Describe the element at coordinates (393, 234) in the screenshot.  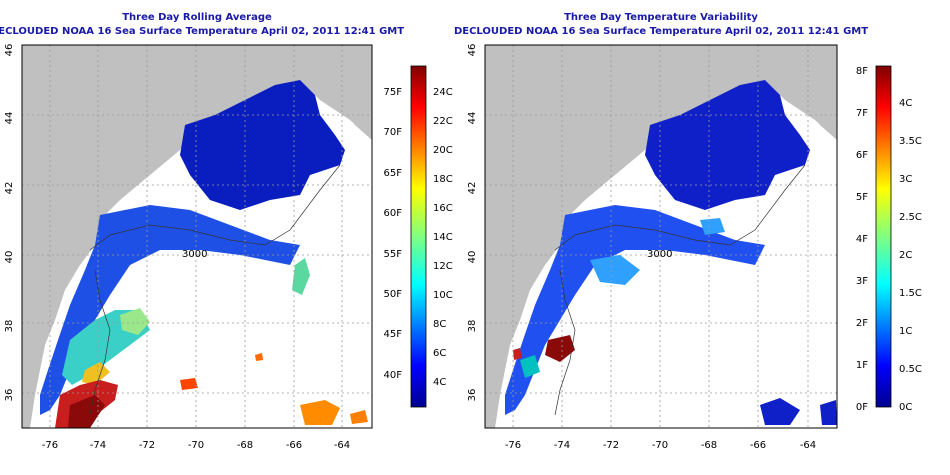
I see `left-colorbar-f-labels: 75F 70F 65F 60F 55F 50F 45F 40F` at that location.